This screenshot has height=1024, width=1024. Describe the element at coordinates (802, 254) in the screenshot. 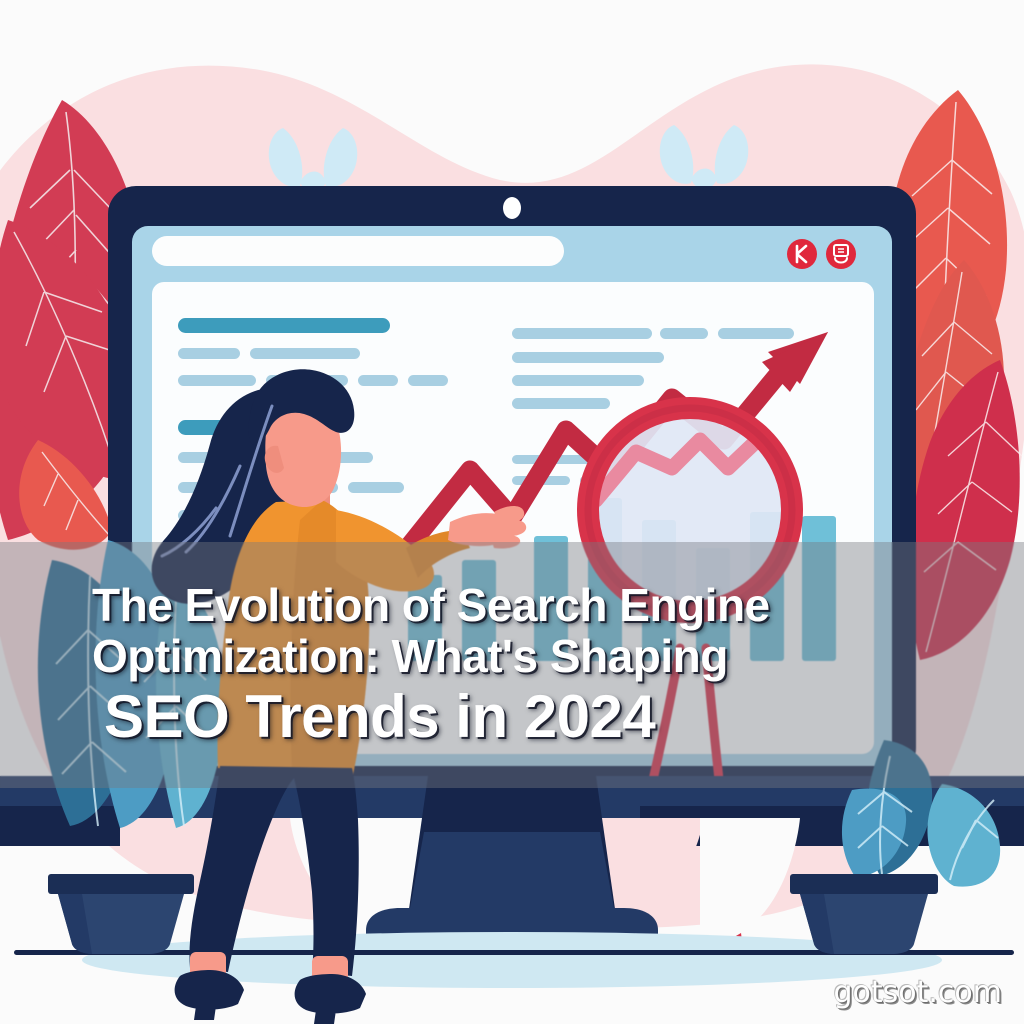

I see `badge-icon-left` at that location.